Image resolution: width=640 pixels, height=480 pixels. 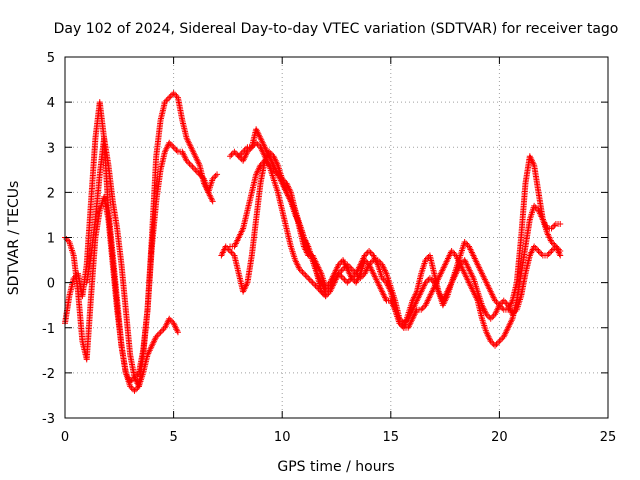 I want to click on y-tick-label: 4, so click(x=51, y=103).